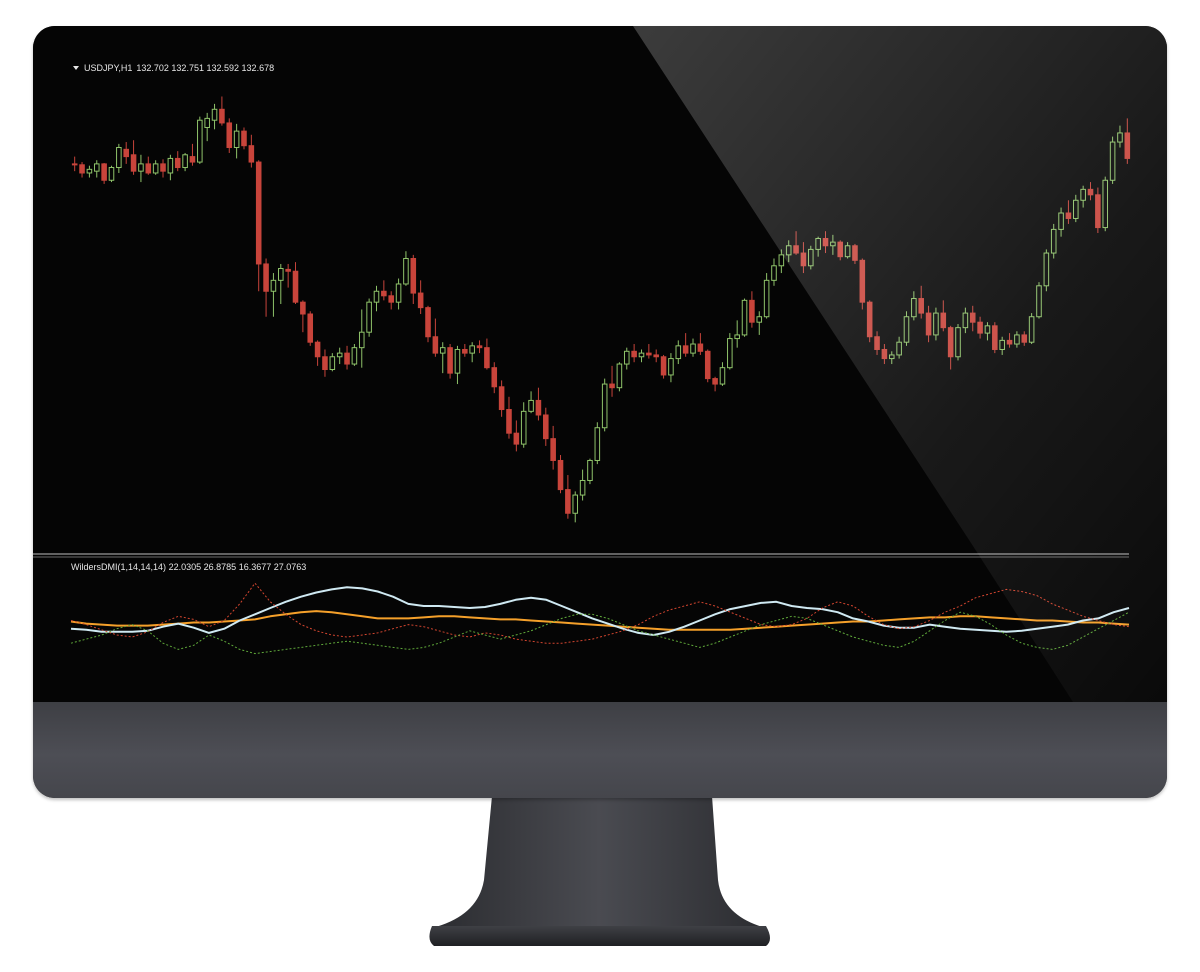 The height and width of the screenshot is (972, 1200). I want to click on high-price: 132.751, so click(187, 68).